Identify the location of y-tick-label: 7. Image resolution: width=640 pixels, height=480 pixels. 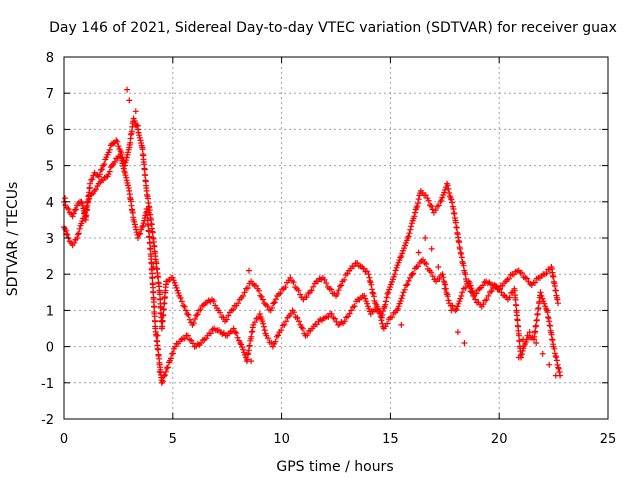
(50, 94).